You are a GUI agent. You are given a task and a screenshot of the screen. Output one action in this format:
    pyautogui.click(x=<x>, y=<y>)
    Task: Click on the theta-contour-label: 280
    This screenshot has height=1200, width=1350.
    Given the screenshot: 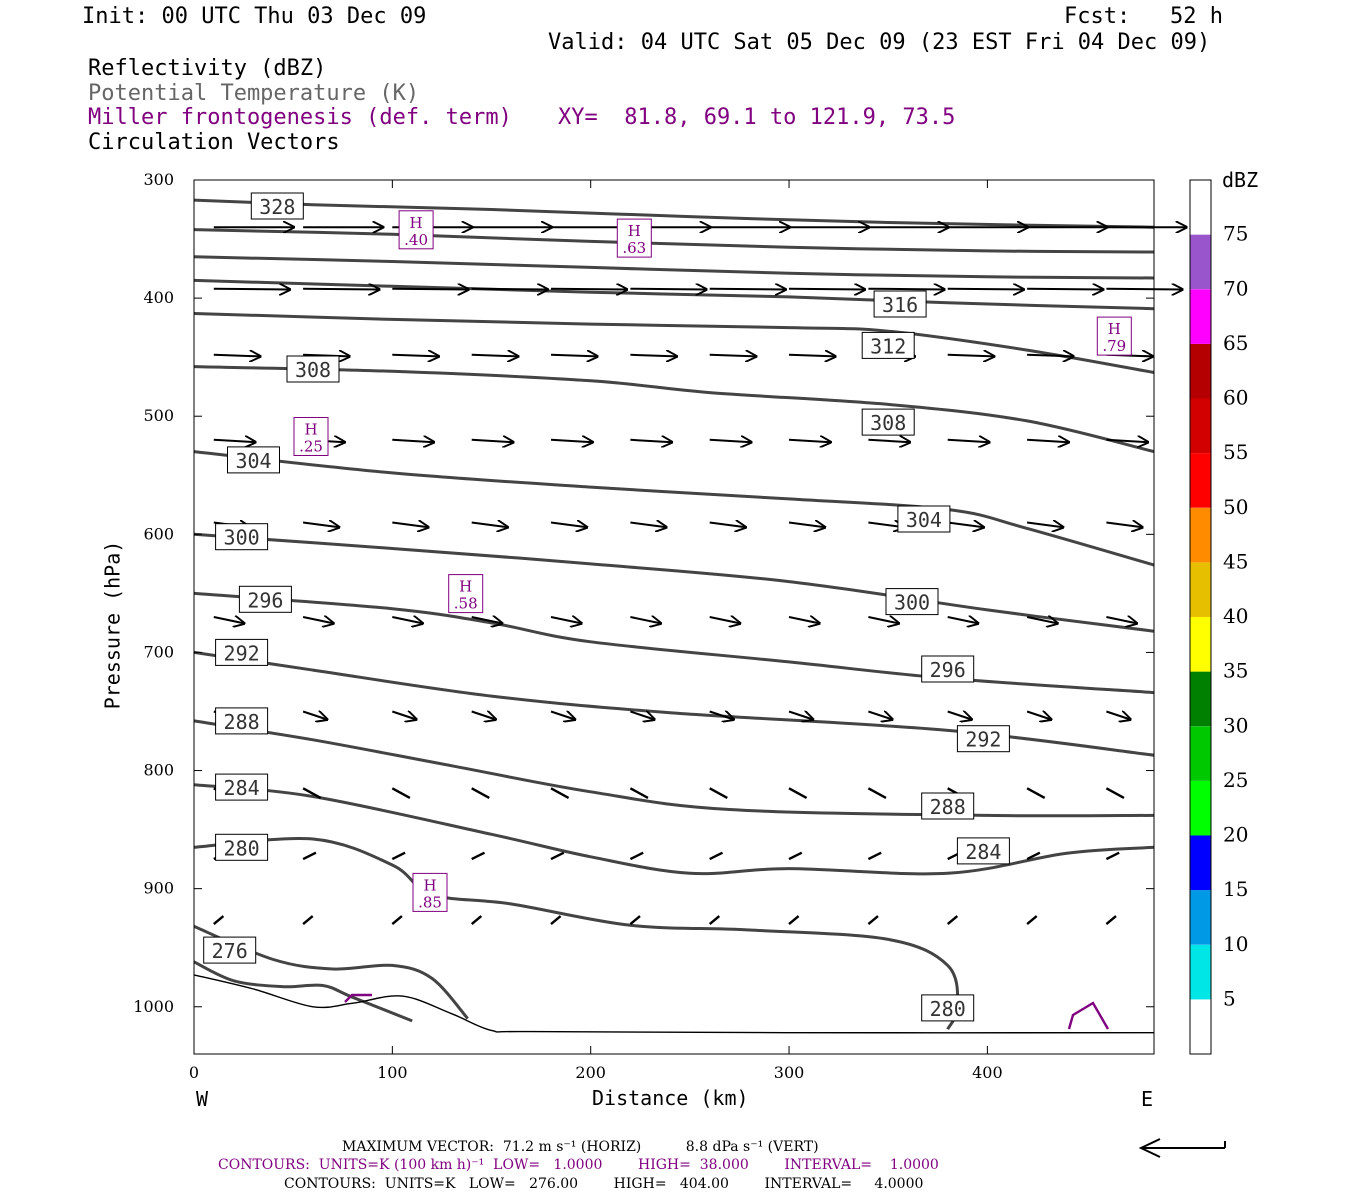 What is the action you would take?
    pyautogui.click(x=948, y=1008)
    